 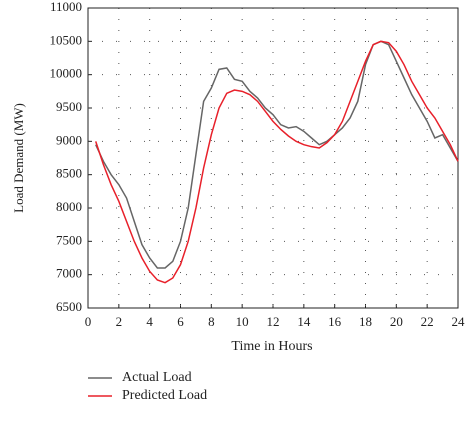 I want to click on y-tick-label: 9000, so click(x=69, y=139).